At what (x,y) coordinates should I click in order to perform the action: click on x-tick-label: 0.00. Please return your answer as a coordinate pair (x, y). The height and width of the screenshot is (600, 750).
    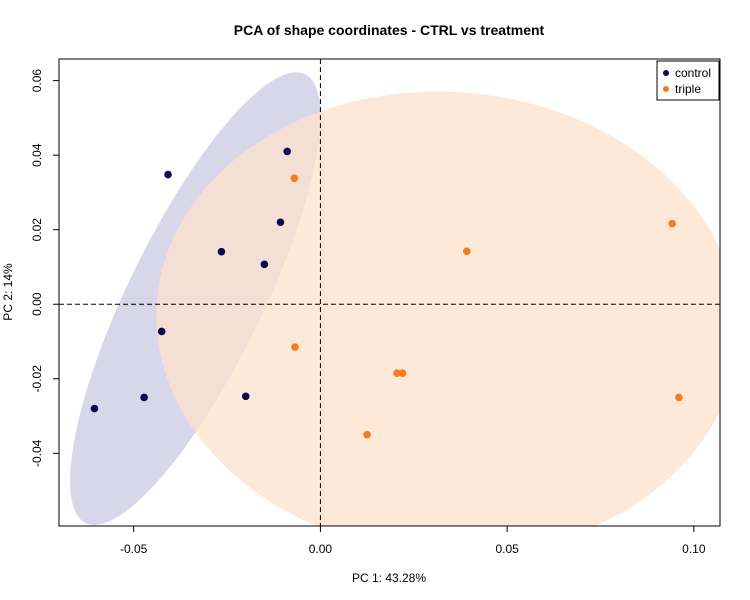
    Looking at the image, I should click on (321, 549).